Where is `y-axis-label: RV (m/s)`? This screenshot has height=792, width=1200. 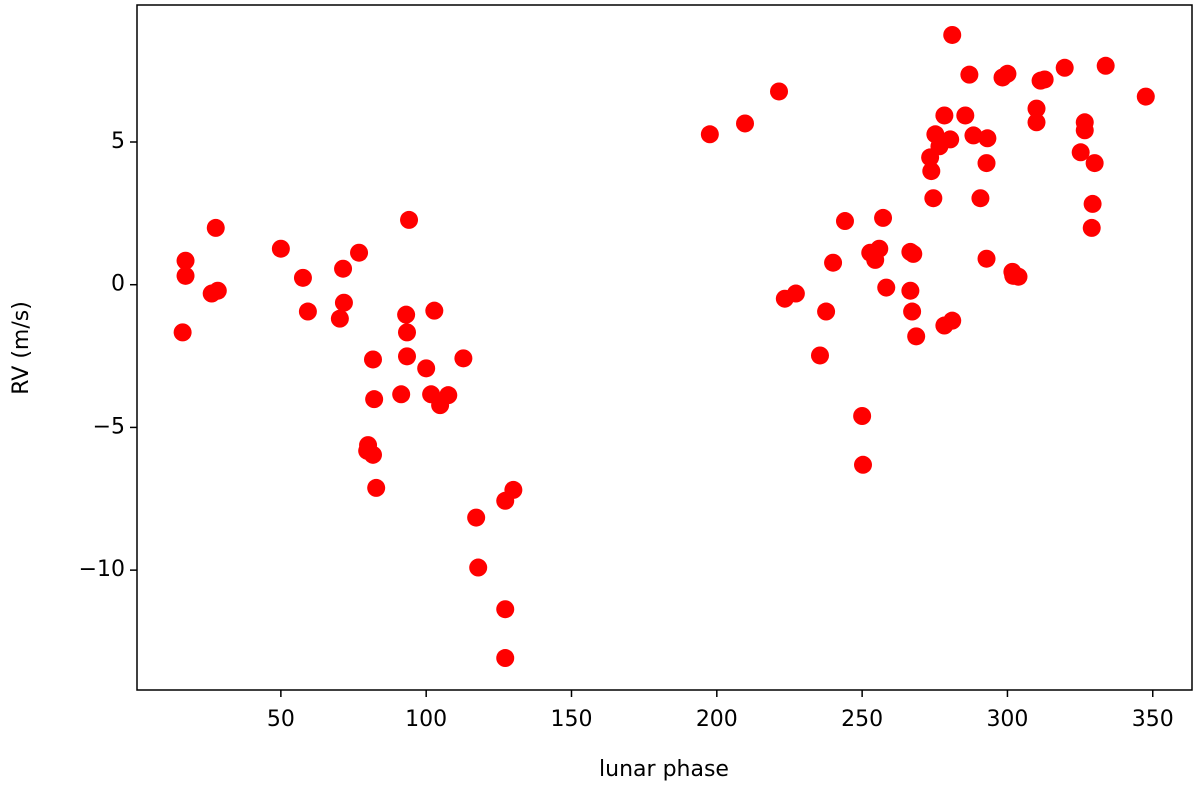
y-axis-label: RV (m/s) is located at coordinates (21, 348).